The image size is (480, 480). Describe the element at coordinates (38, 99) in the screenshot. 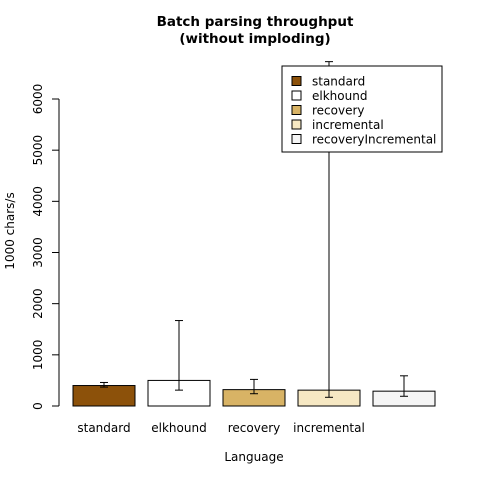

I see `y-tick-label: 6000` at that location.